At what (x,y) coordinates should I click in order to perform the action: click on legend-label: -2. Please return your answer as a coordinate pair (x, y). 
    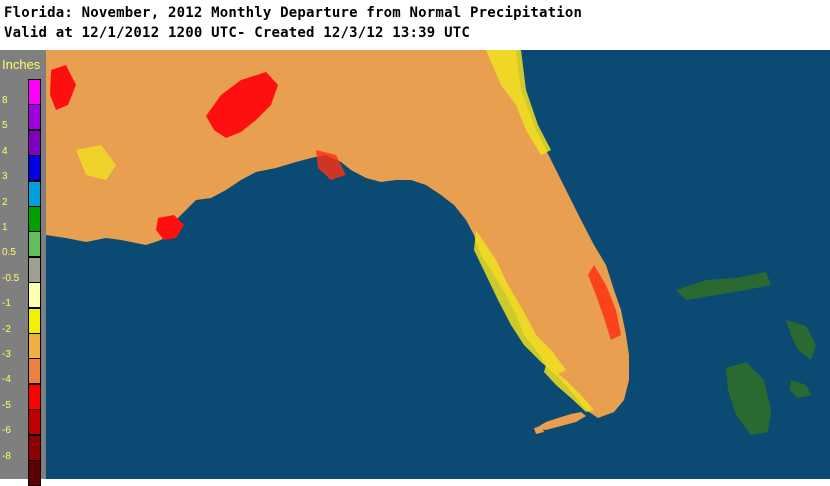
    Looking at the image, I should click on (6, 329).